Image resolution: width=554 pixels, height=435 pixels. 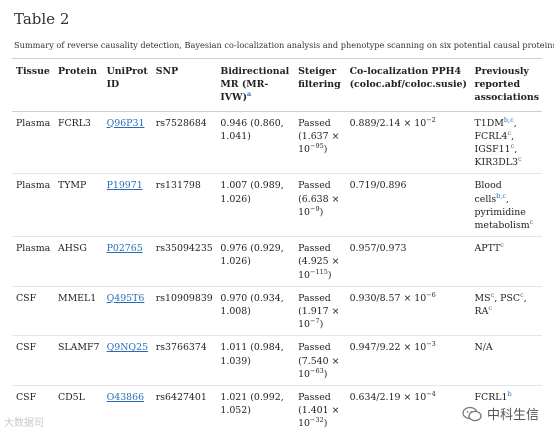 I want to click on cell-mr: 1.021 (0.992, 1.052), so click(x=252, y=404).